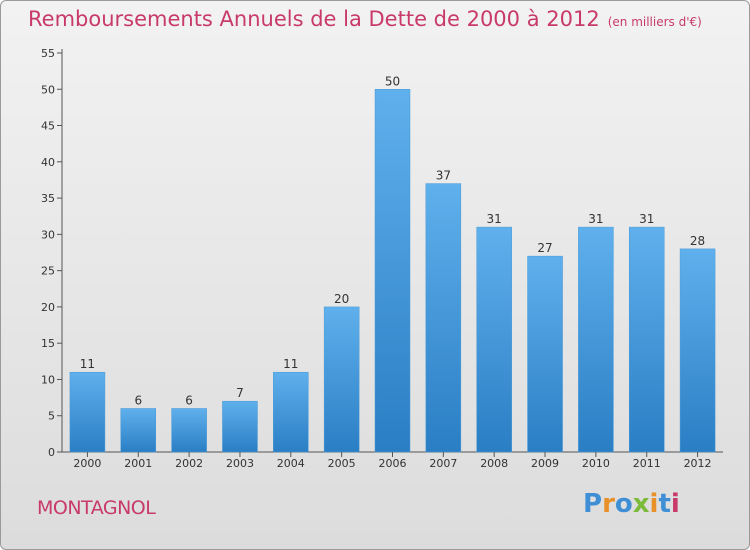 The image size is (750, 550). What do you see at coordinates (48, 271) in the screenshot?
I see `y-tick-label: 25` at bounding box center [48, 271].